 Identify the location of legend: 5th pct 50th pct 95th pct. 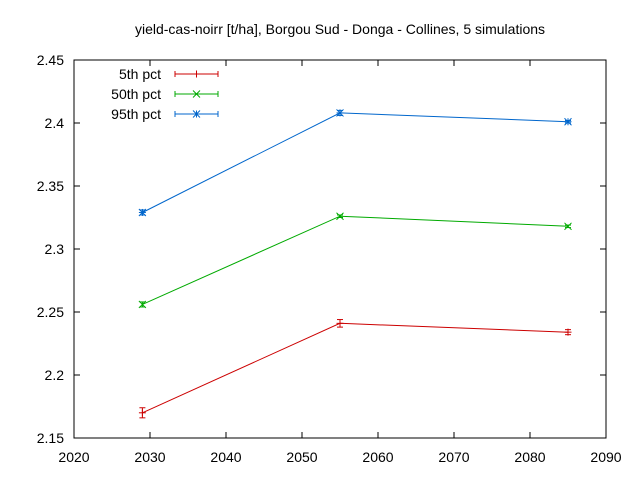
(165, 94).